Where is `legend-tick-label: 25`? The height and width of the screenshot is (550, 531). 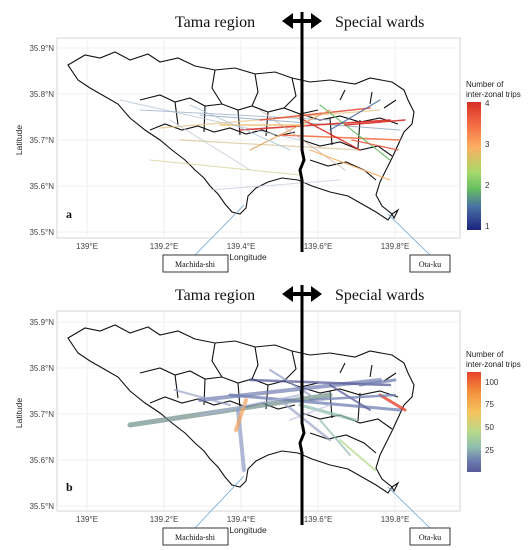 legend-tick-label: 25 is located at coordinates (489, 450).